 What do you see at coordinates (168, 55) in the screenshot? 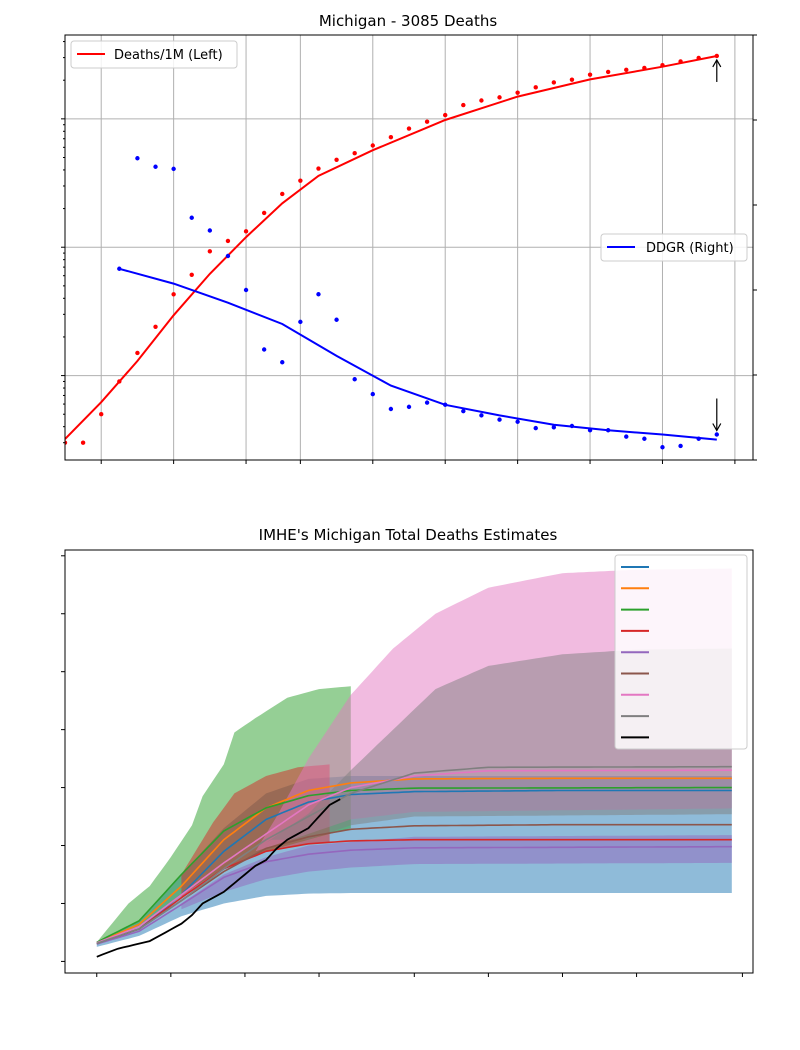
I see `legend-label-deaths: Deaths/1M (Left)` at bounding box center [168, 55].